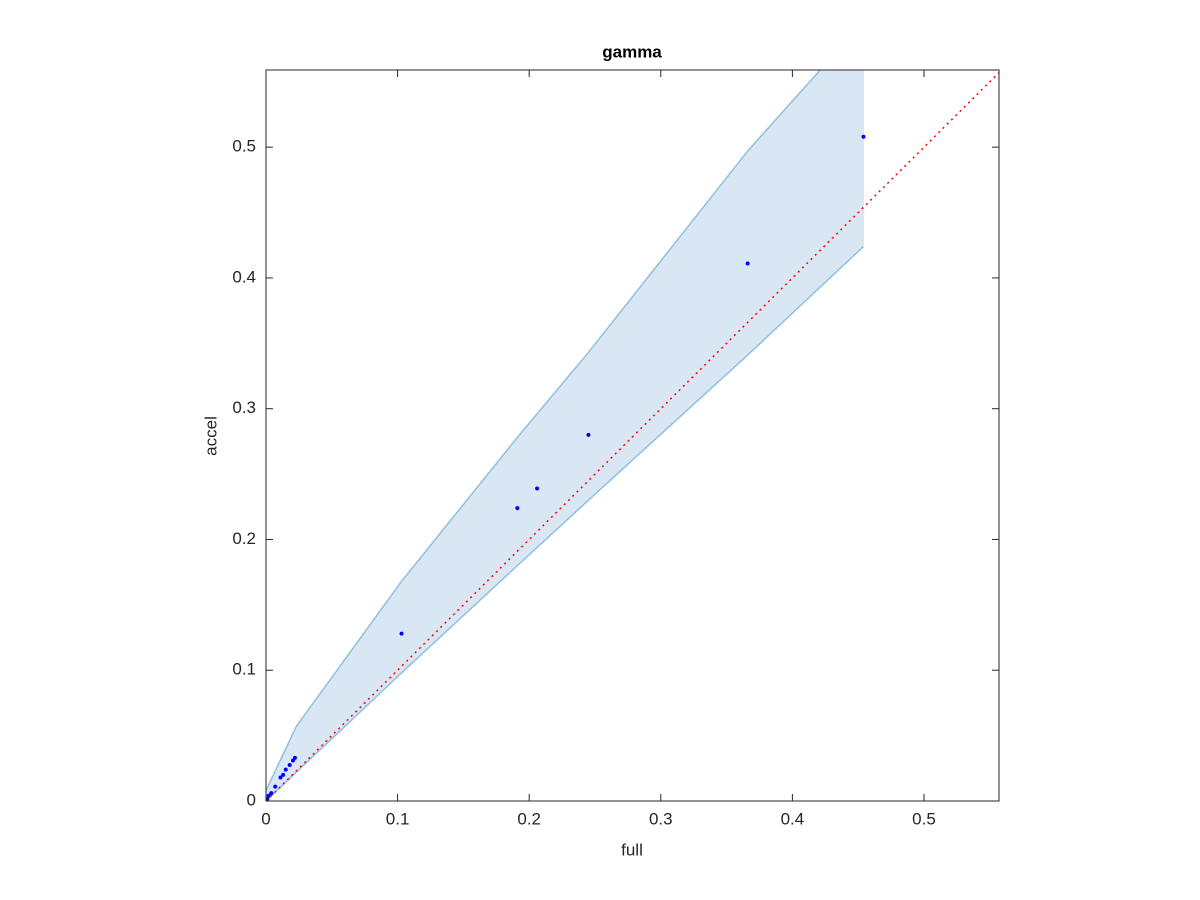 This screenshot has width=1200, height=900. What do you see at coordinates (265, 818) in the screenshot?
I see `x-tick-label: 0` at bounding box center [265, 818].